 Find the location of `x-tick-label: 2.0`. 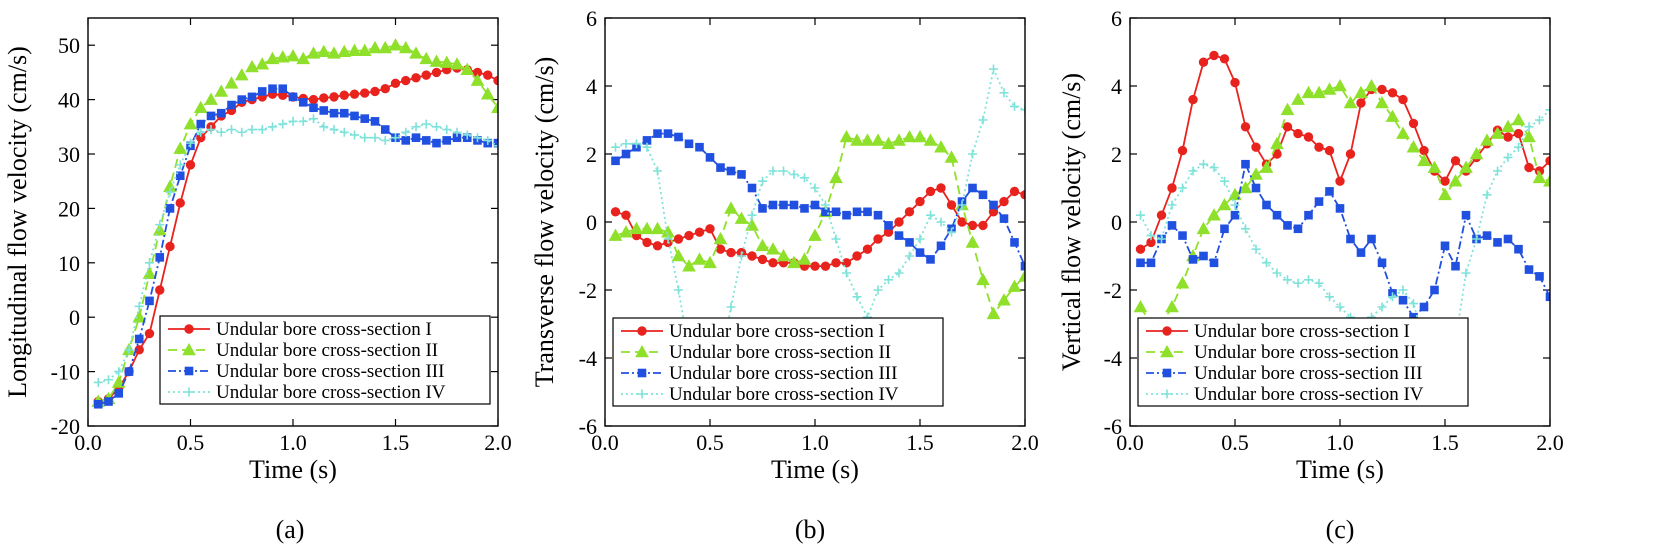

x-tick-label: 2.0 is located at coordinates (1550, 442).